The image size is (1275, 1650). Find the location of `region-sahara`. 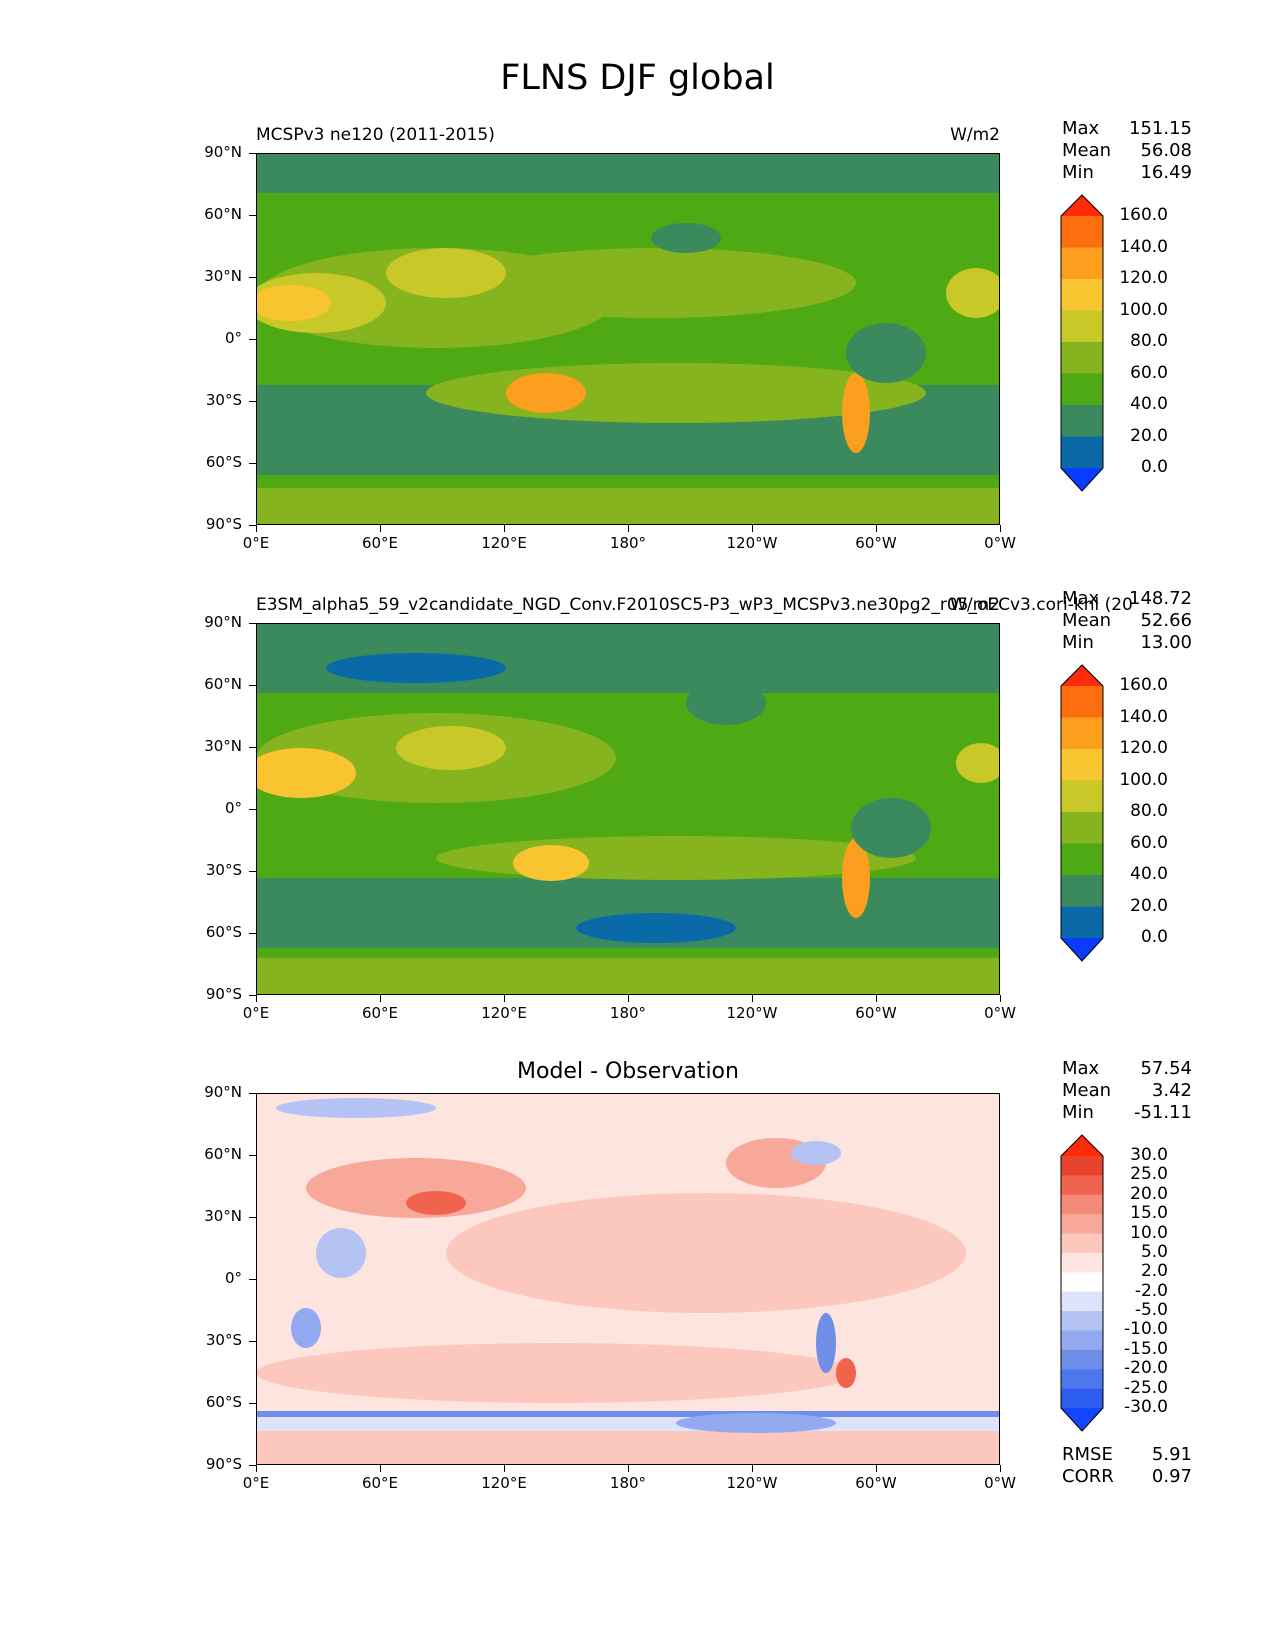

region-sahara is located at coordinates (306, 773).